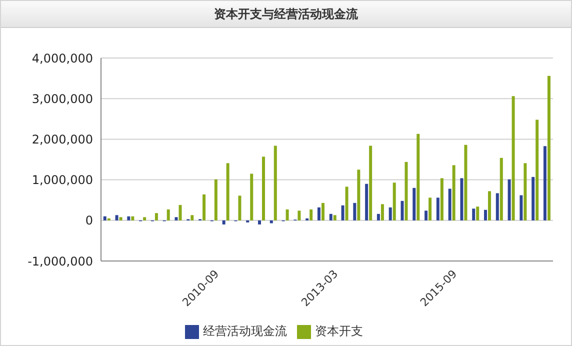 This screenshot has height=346, width=572. What do you see at coordinates (89, 221) in the screenshot?
I see `y-tick-label: 0` at bounding box center [89, 221].